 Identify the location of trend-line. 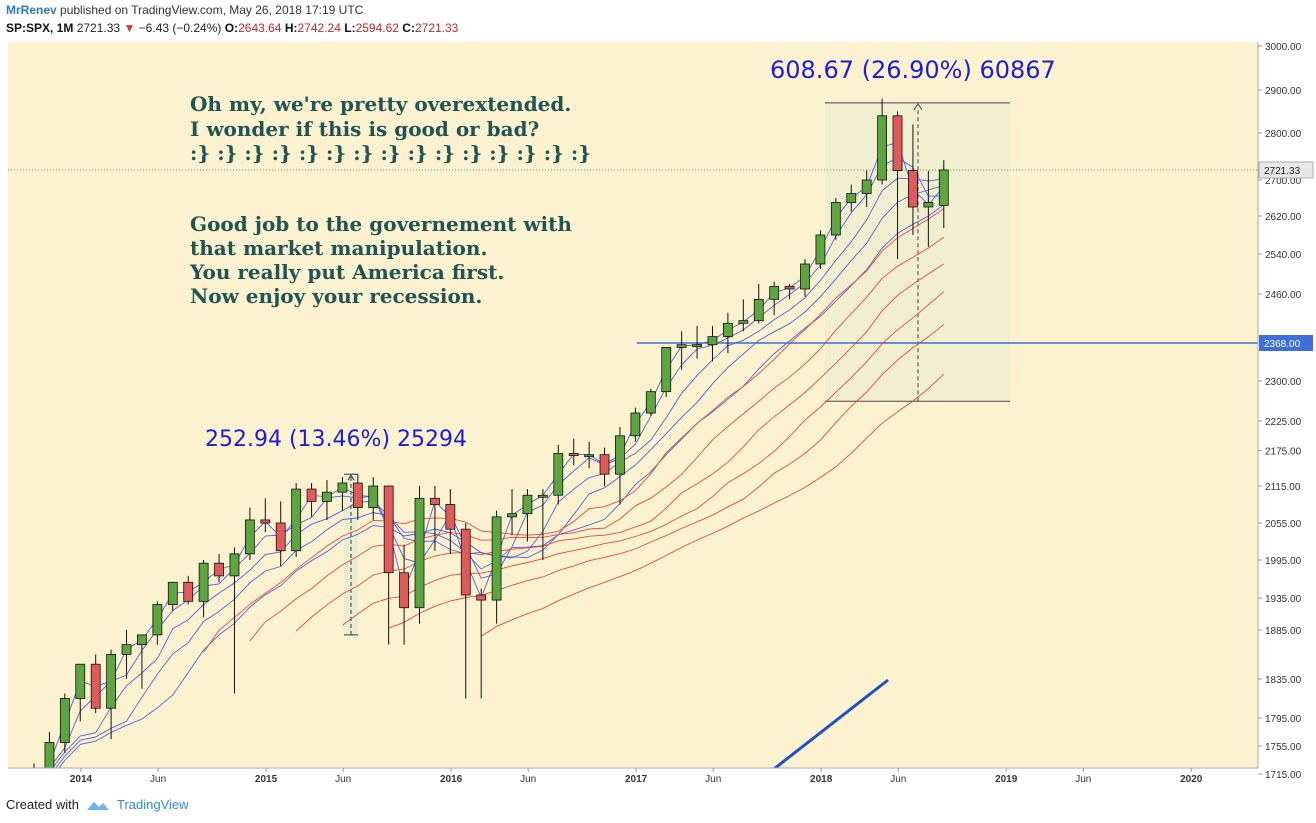
(829, 725).